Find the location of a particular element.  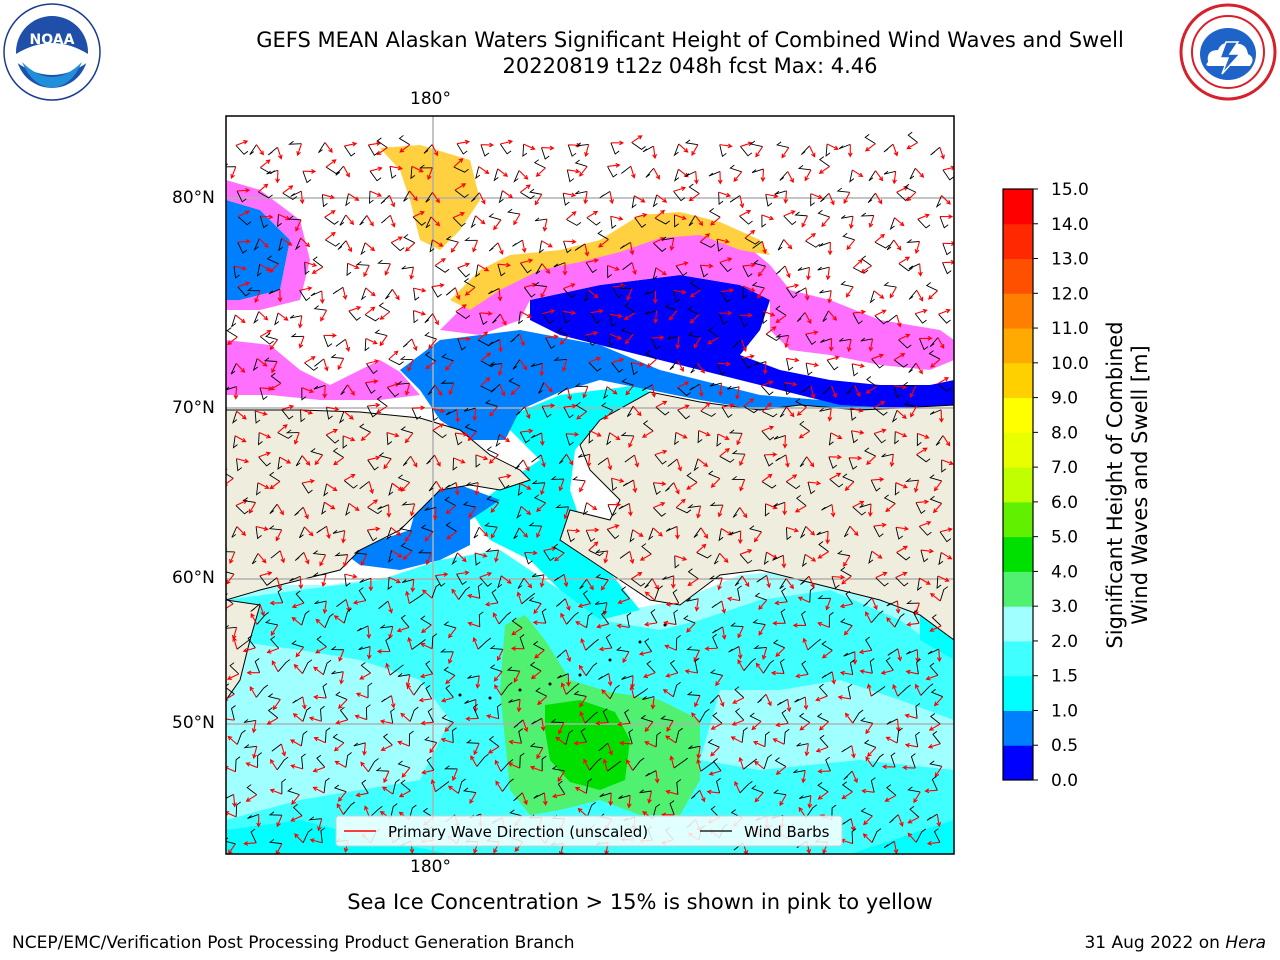

colorbar-swatch is located at coordinates (1018, 658).